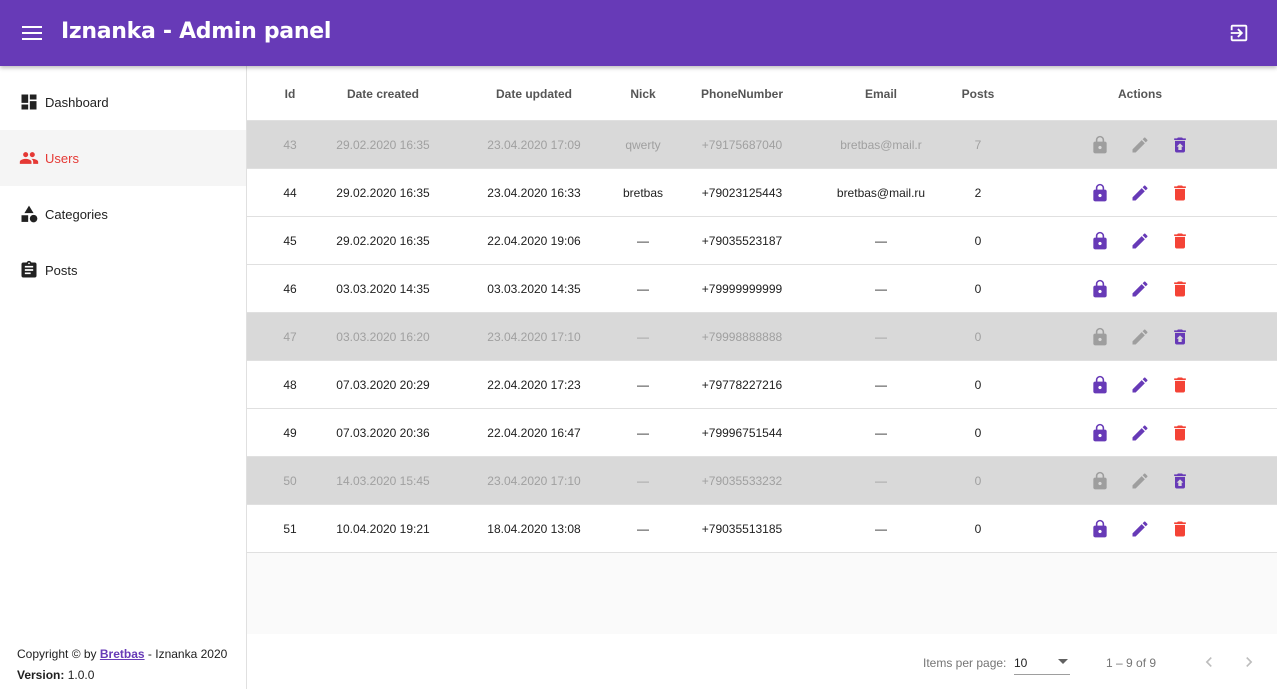  I want to click on column-header-date-created: Date created, so click(383, 93).